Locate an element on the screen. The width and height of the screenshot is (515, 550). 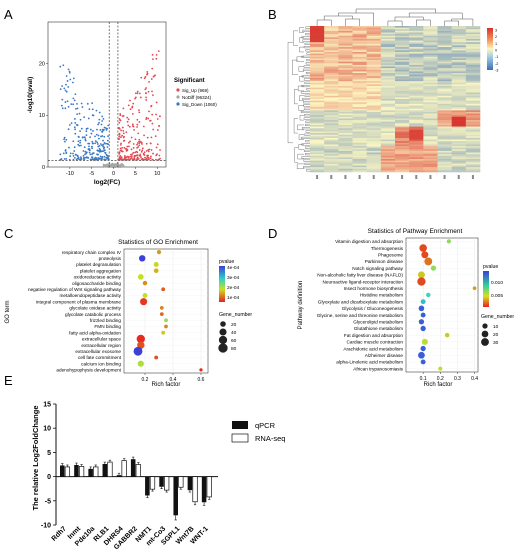
heatmap-column-label-mark is located at coordinates (458, 177).